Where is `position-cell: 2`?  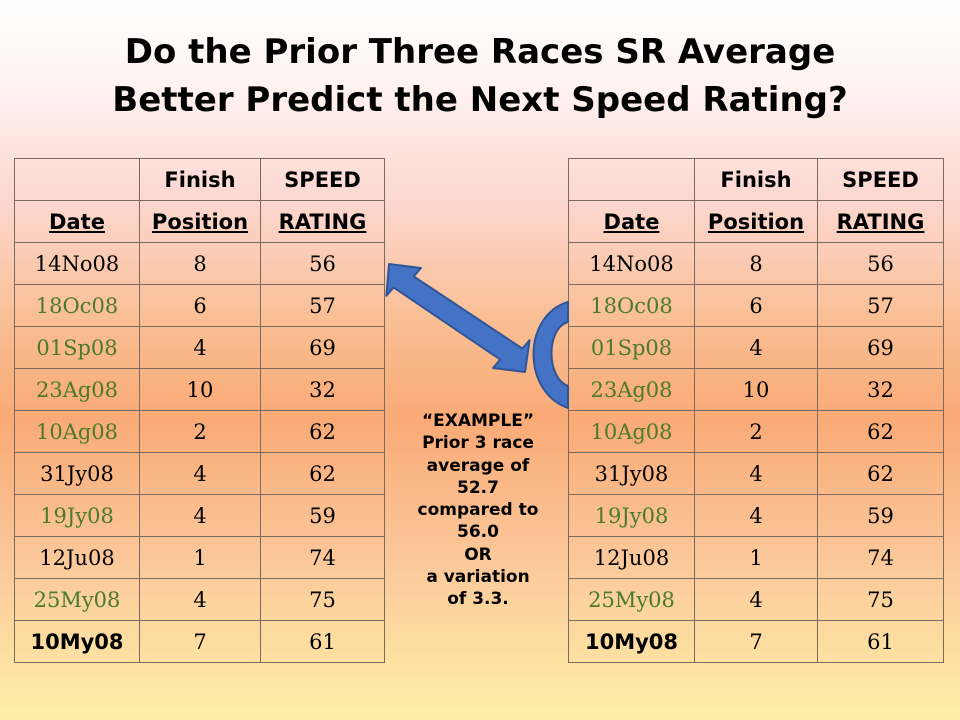
position-cell: 2 is located at coordinates (756, 431).